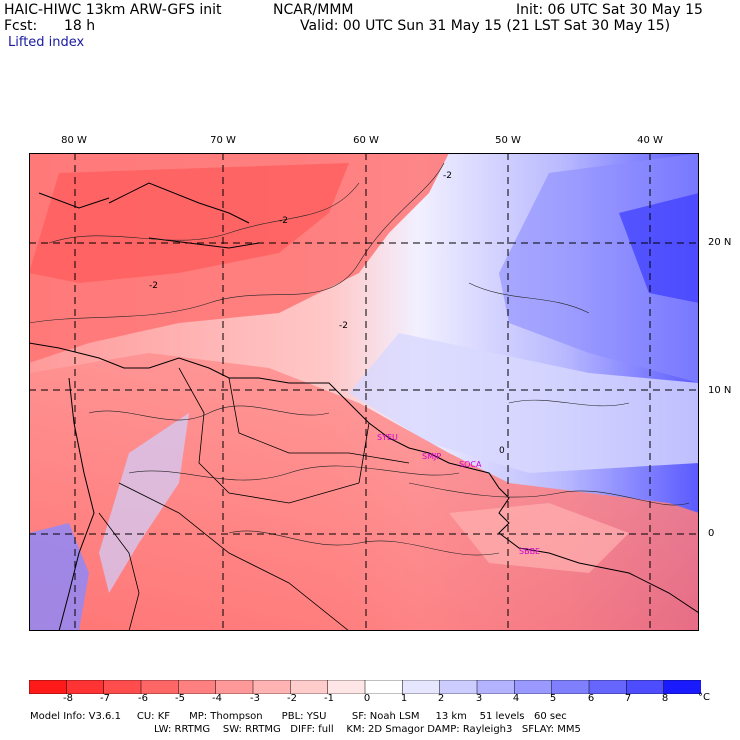 The width and height of the screenshot is (740, 740). I want to click on colorbar-label: -6, so click(143, 698).